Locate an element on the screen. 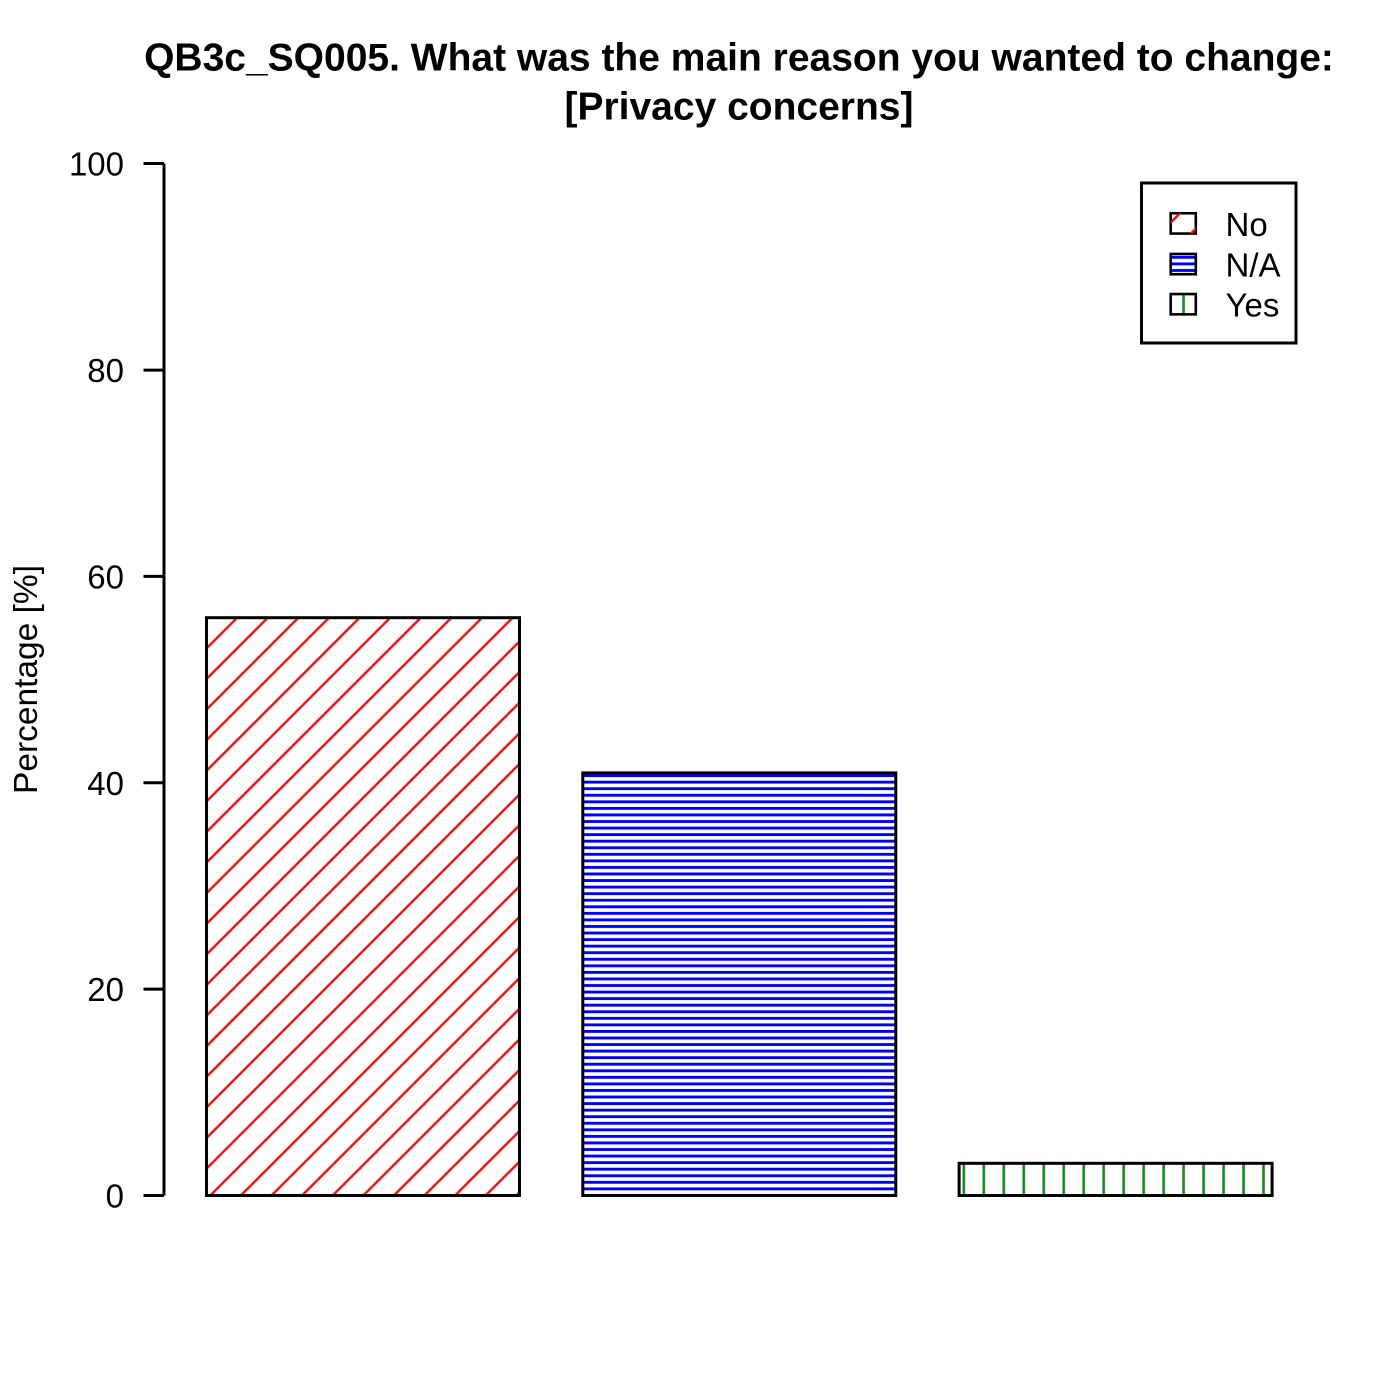 The height and width of the screenshot is (1400, 1400). svg-text: [Privacy concerns] is located at coordinates (738, 107).